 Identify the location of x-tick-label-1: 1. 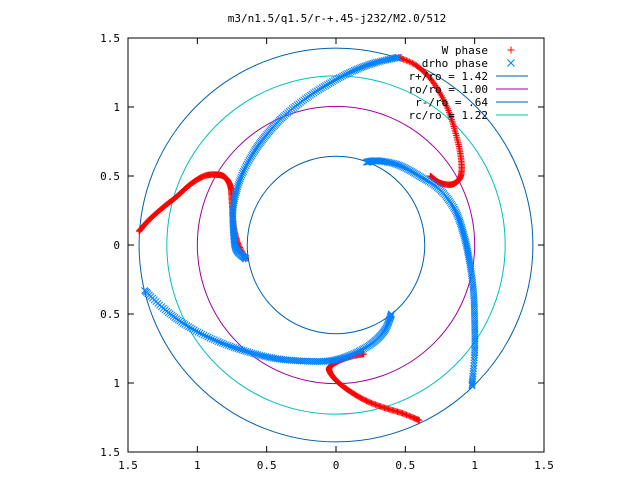
(197, 465).